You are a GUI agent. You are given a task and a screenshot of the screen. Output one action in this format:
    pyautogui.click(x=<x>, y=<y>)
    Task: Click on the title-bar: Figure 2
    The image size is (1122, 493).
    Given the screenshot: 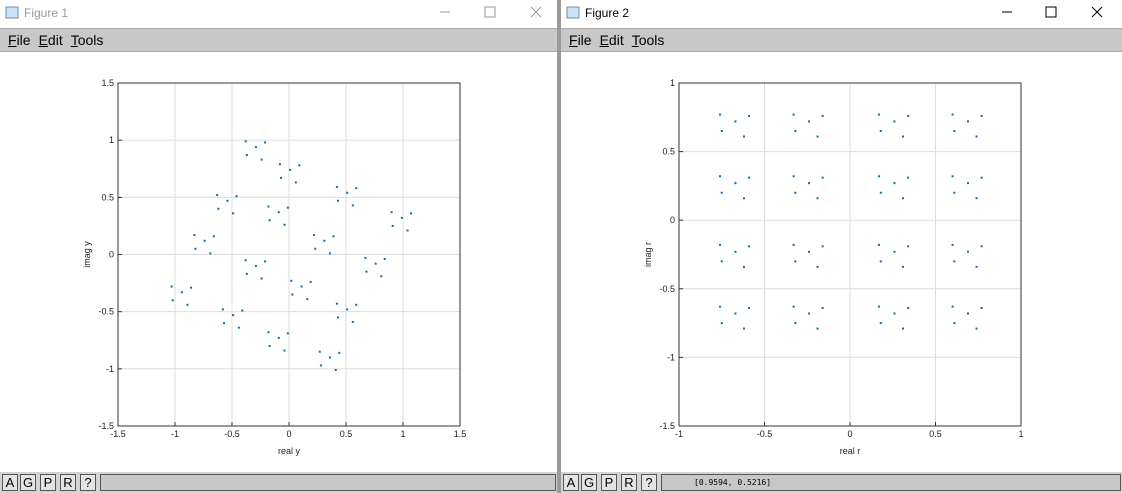 What is the action you would take?
    pyautogui.click(x=841, y=14)
    